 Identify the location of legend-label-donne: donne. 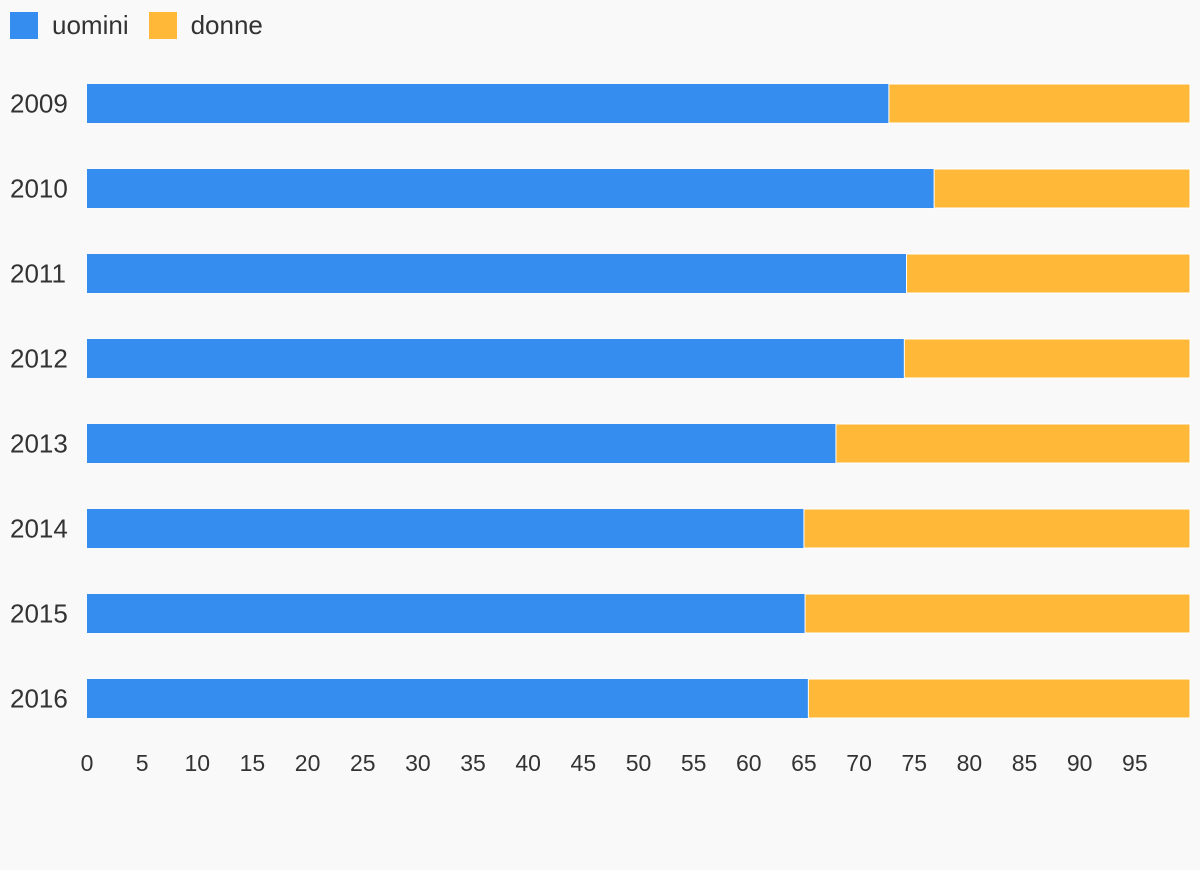
(226, 25).